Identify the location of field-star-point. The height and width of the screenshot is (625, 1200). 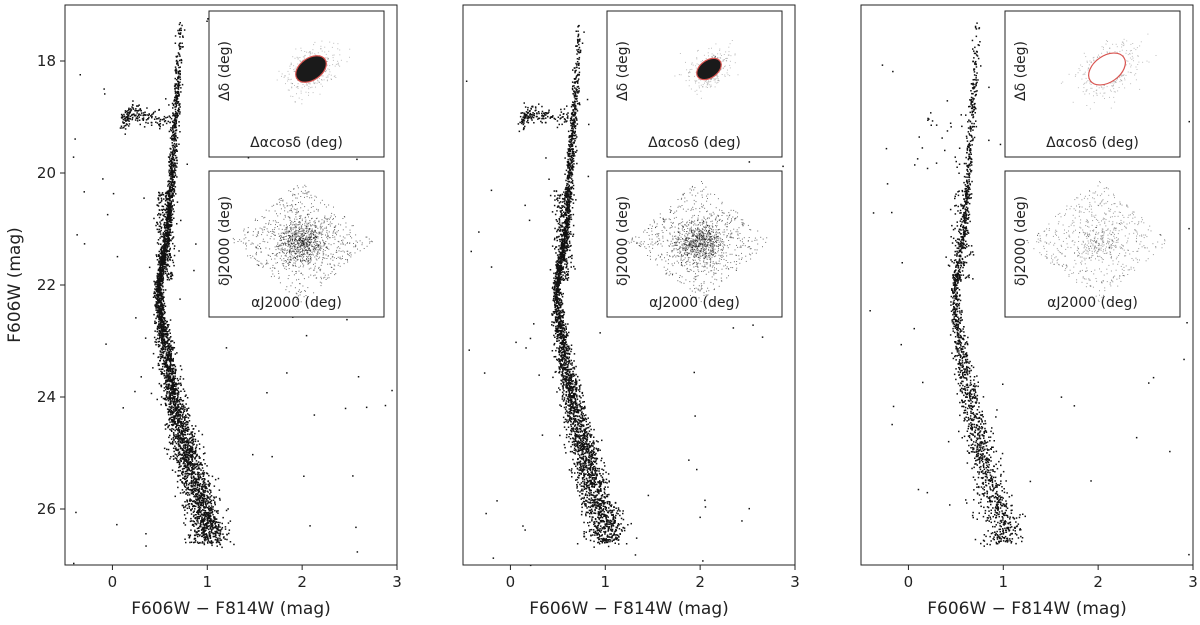
(356, 527).